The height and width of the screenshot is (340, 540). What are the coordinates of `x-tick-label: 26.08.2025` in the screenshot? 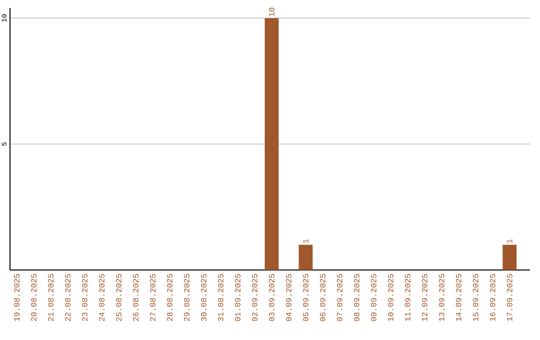 It's located at (135, 297).